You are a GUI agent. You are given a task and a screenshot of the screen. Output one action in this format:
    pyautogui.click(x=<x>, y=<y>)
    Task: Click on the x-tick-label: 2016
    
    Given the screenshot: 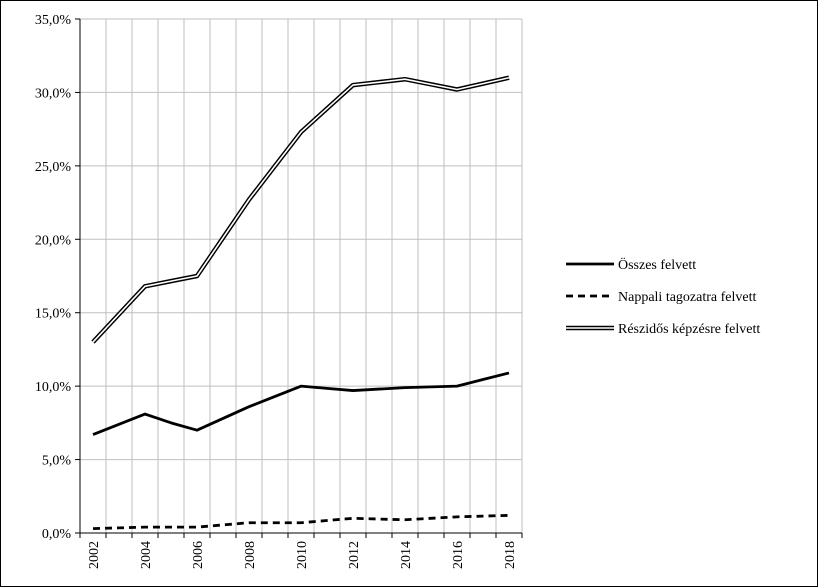 What is the action you would take?
    pyautogui.click(x=458, y=555)
    